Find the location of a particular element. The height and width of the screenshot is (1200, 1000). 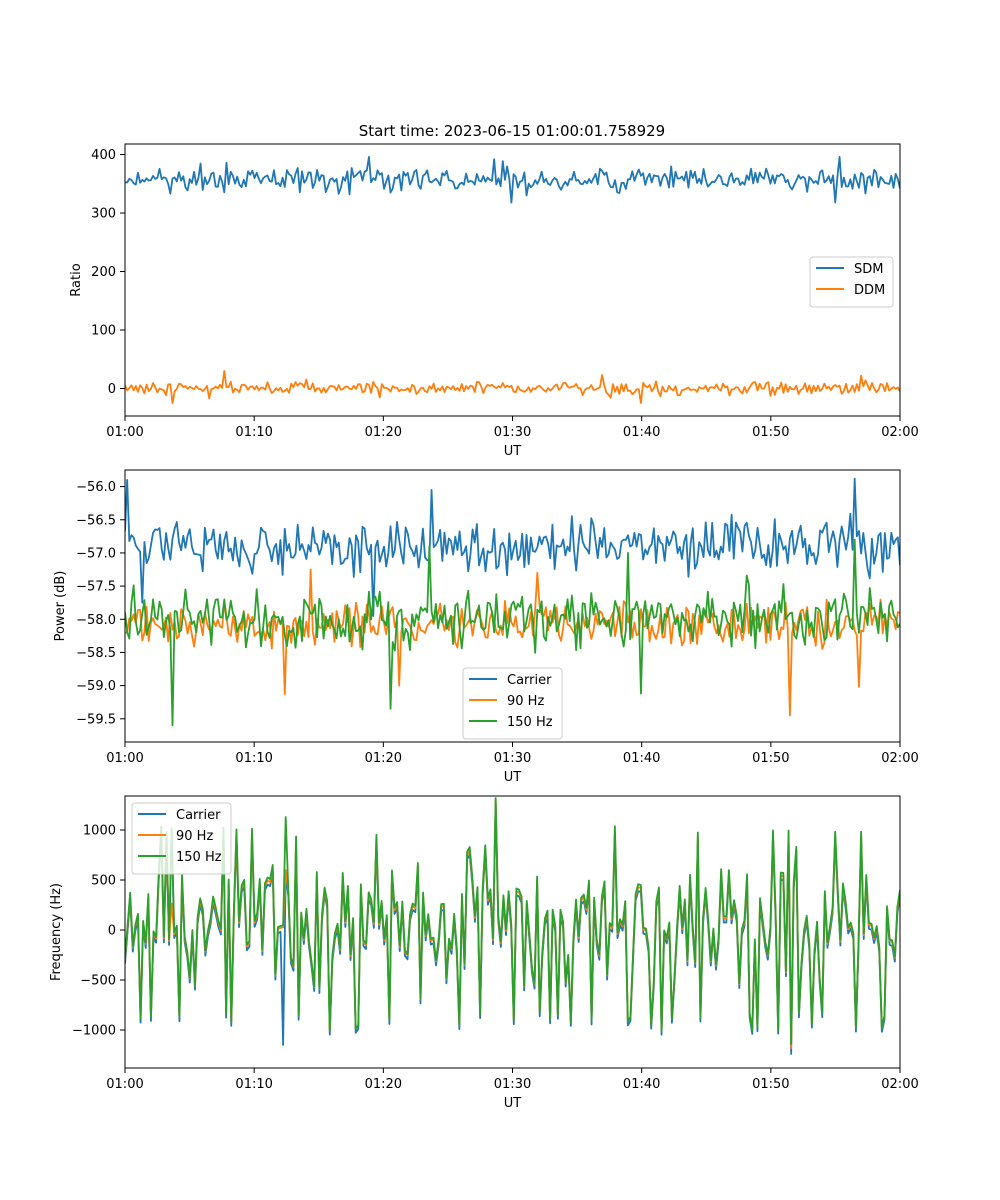

figure-title: Start time: 2023-06-15 01:00:01.758929 is located at coordinates (512, 131).